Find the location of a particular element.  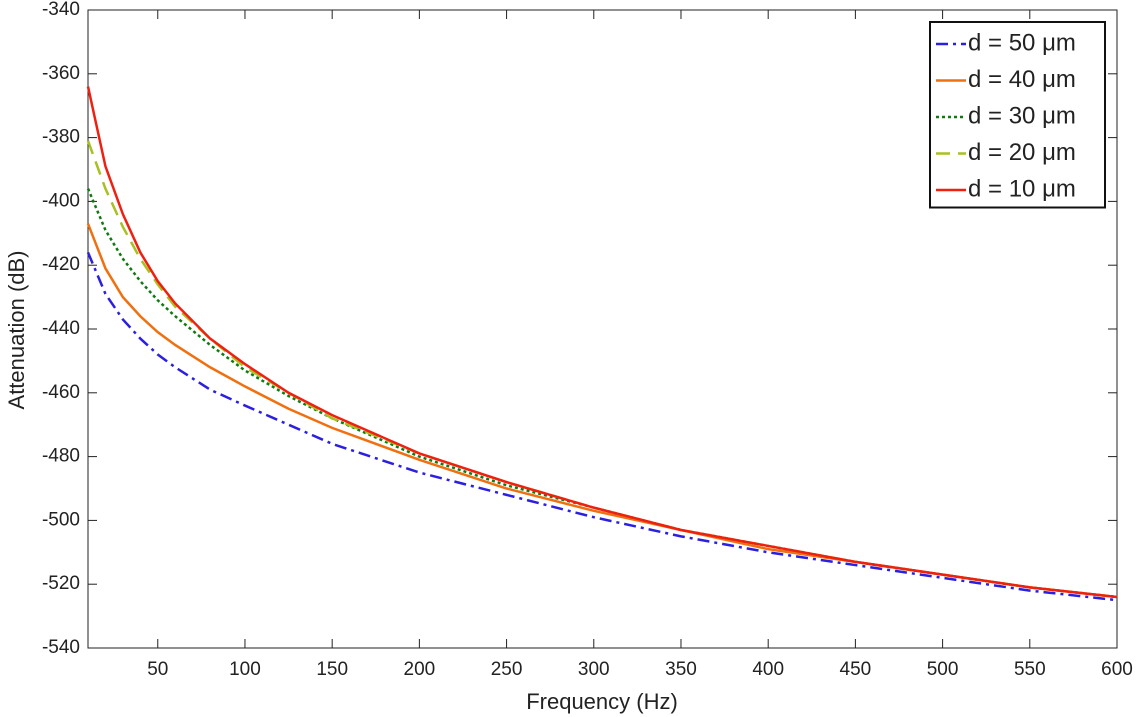

legend-label: d = 20 μm is located at coordinates (1022, 152).